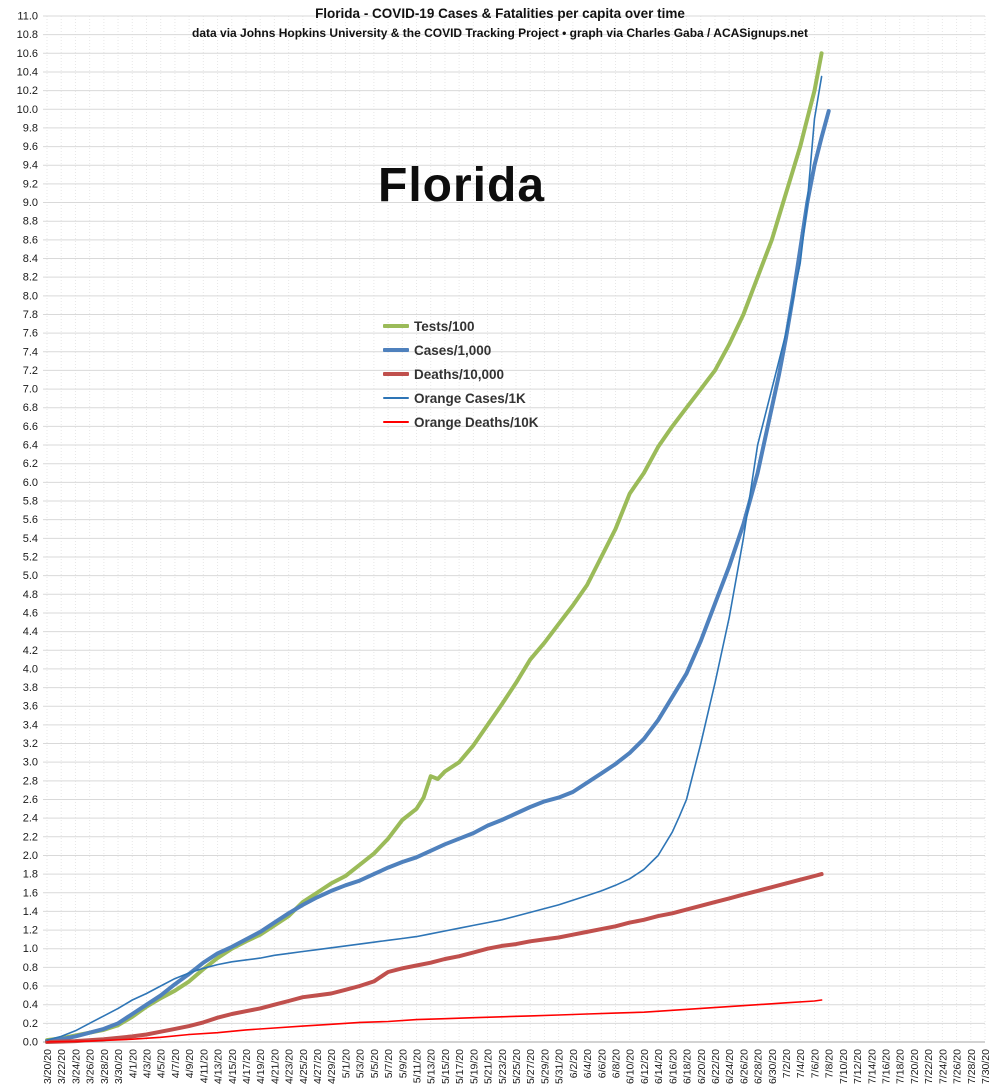  What do you see at coordinates (531, 1066) in the screenshot?
I see `svg-text: 5/27/20` at bounding box center [531, 1066].